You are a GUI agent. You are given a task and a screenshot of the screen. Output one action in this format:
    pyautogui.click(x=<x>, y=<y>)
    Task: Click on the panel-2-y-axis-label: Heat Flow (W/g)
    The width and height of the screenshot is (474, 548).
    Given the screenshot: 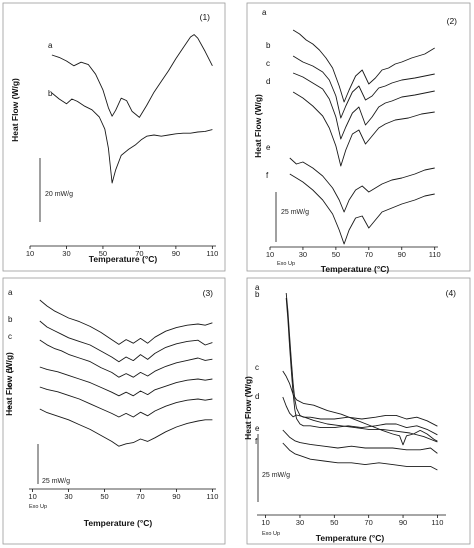 What is the action you would take?
    pyautogui.click(x=258, y=126)
    